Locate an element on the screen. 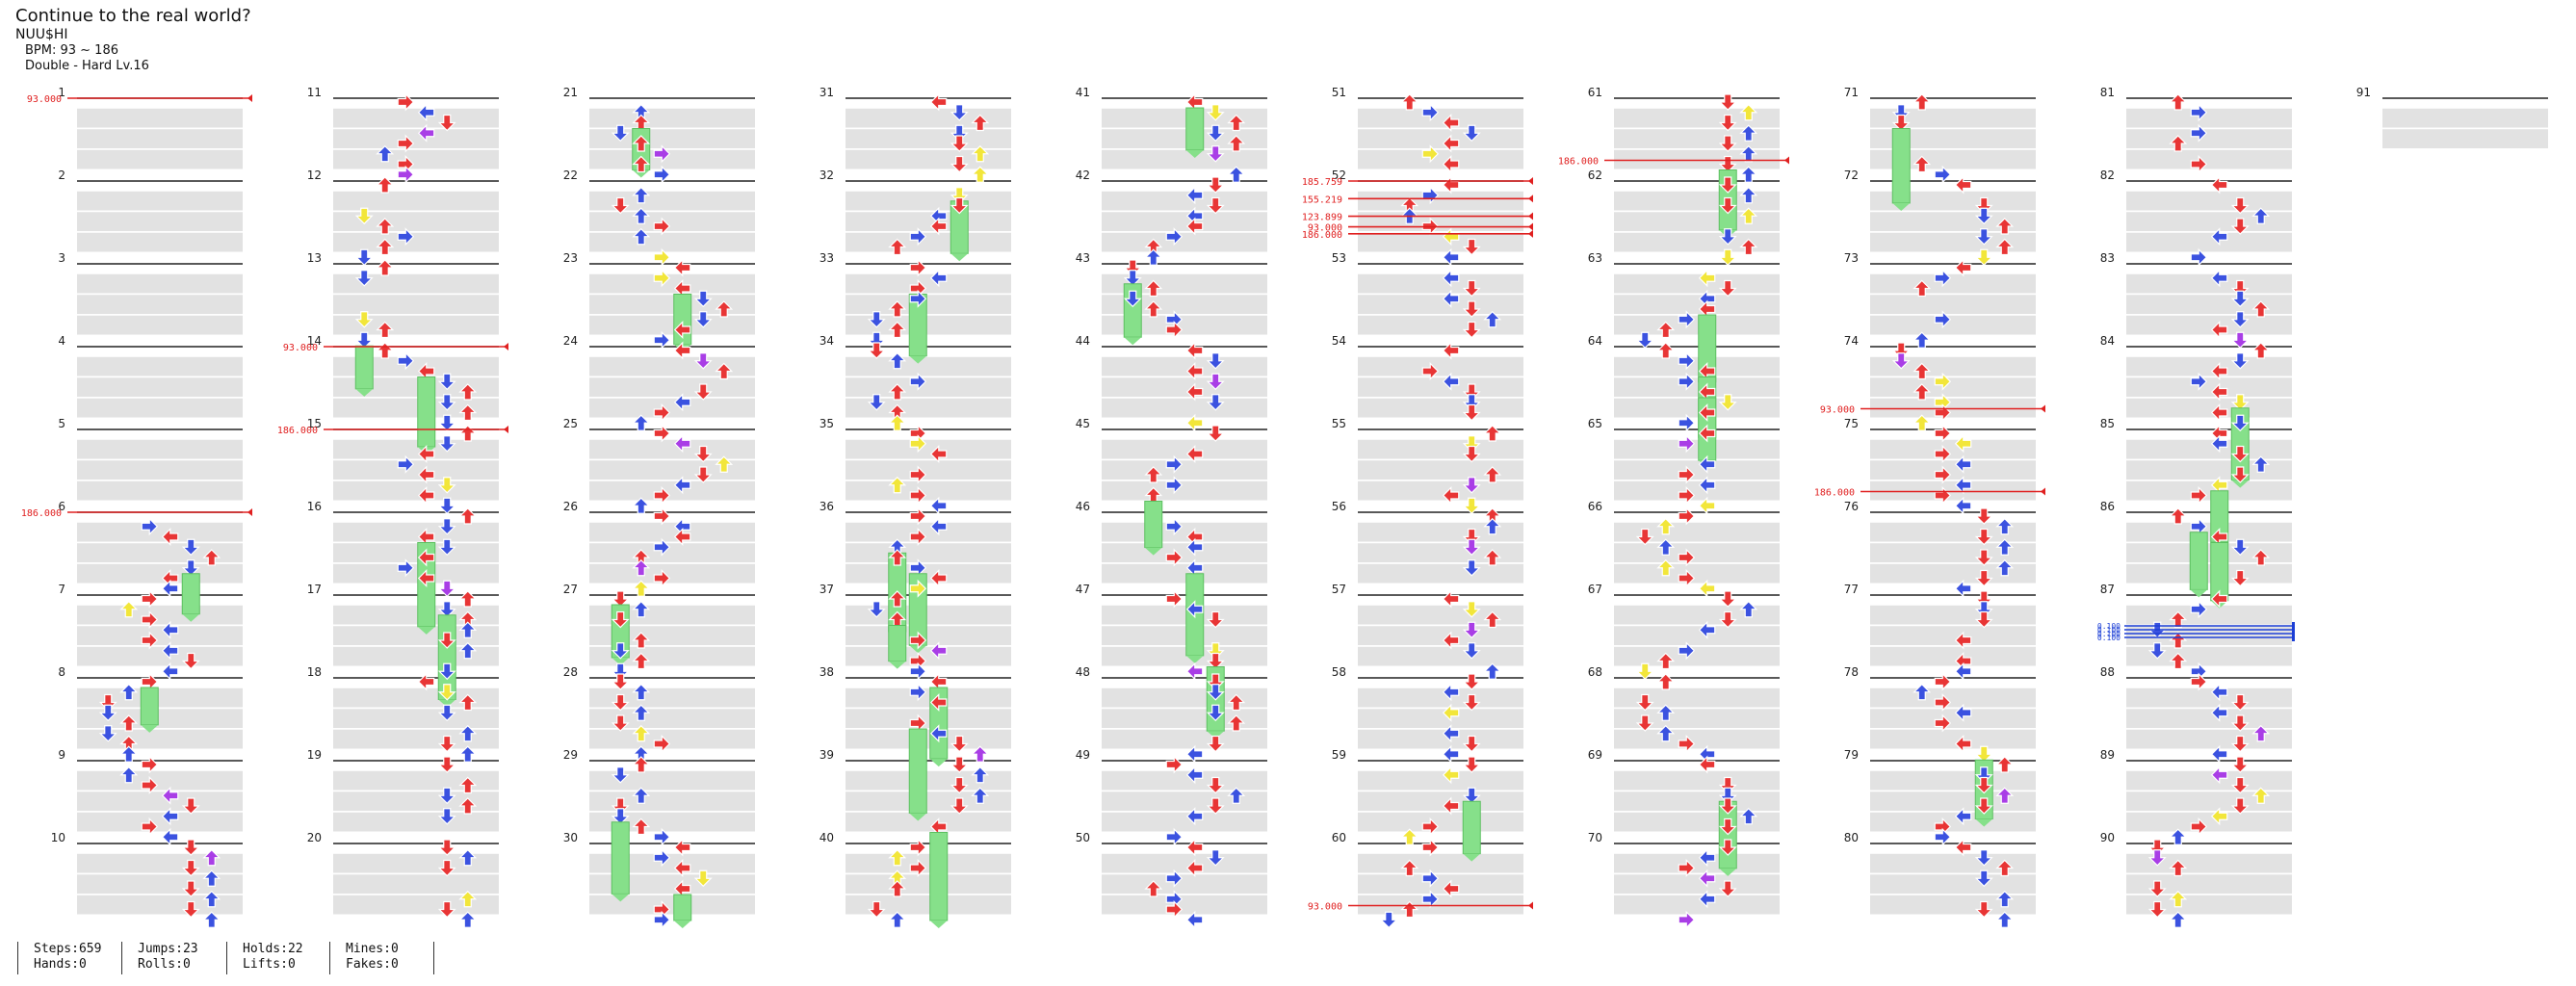  stop-label: 0.100 is located at coordinates (2109, 630).